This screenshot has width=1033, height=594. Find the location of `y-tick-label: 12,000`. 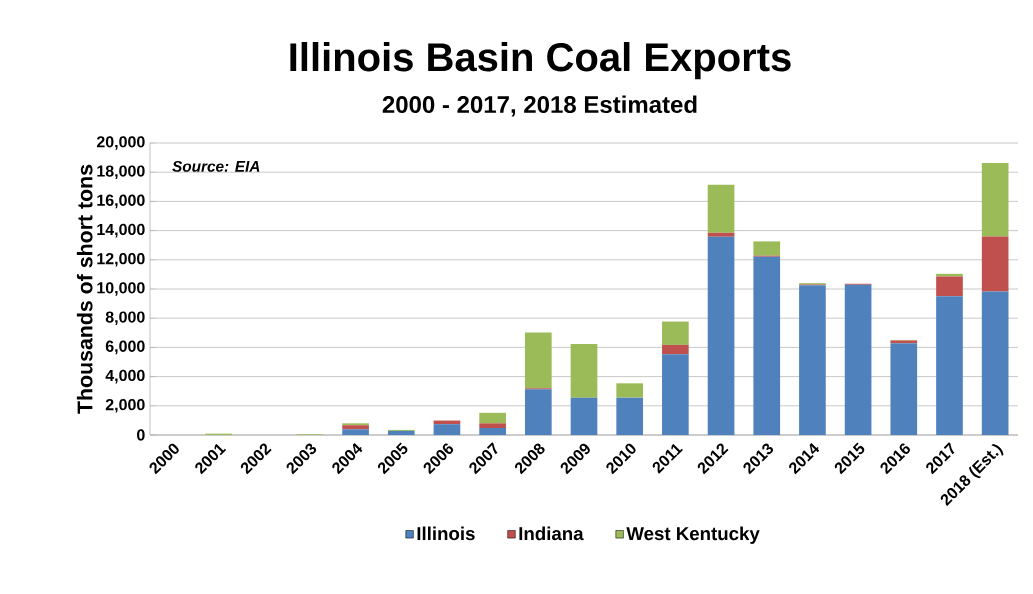

y-tick-label: 12,000 is located at coordinates (121, 259).